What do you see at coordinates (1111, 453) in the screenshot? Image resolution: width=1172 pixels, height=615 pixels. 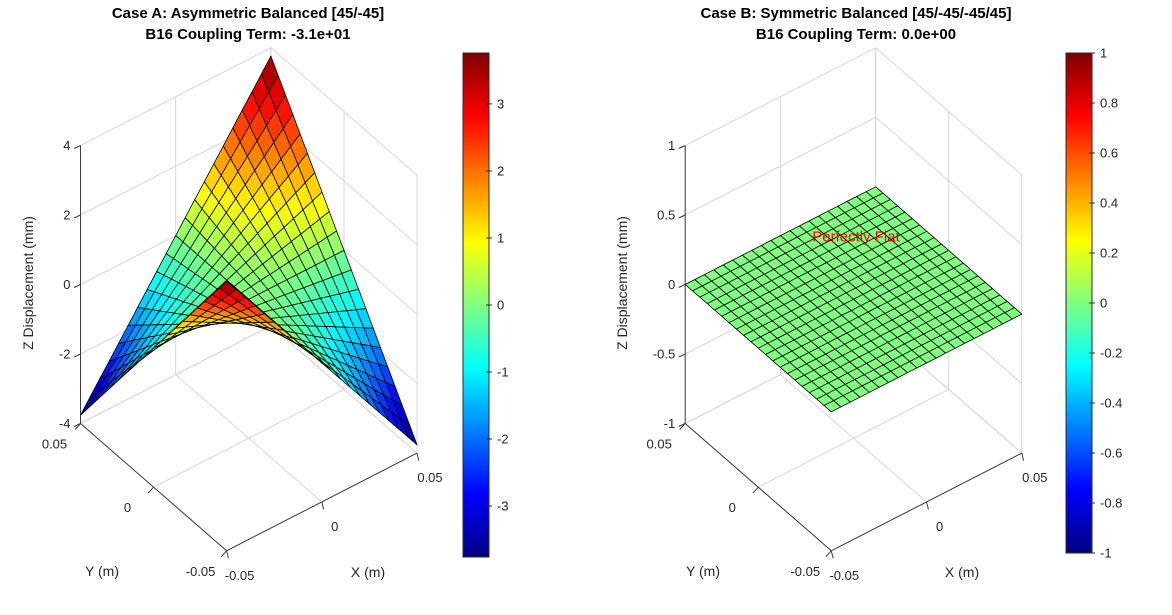 I see `case-b-colorbar-tick-label: -0.6` at bounding box center [1111, 453].